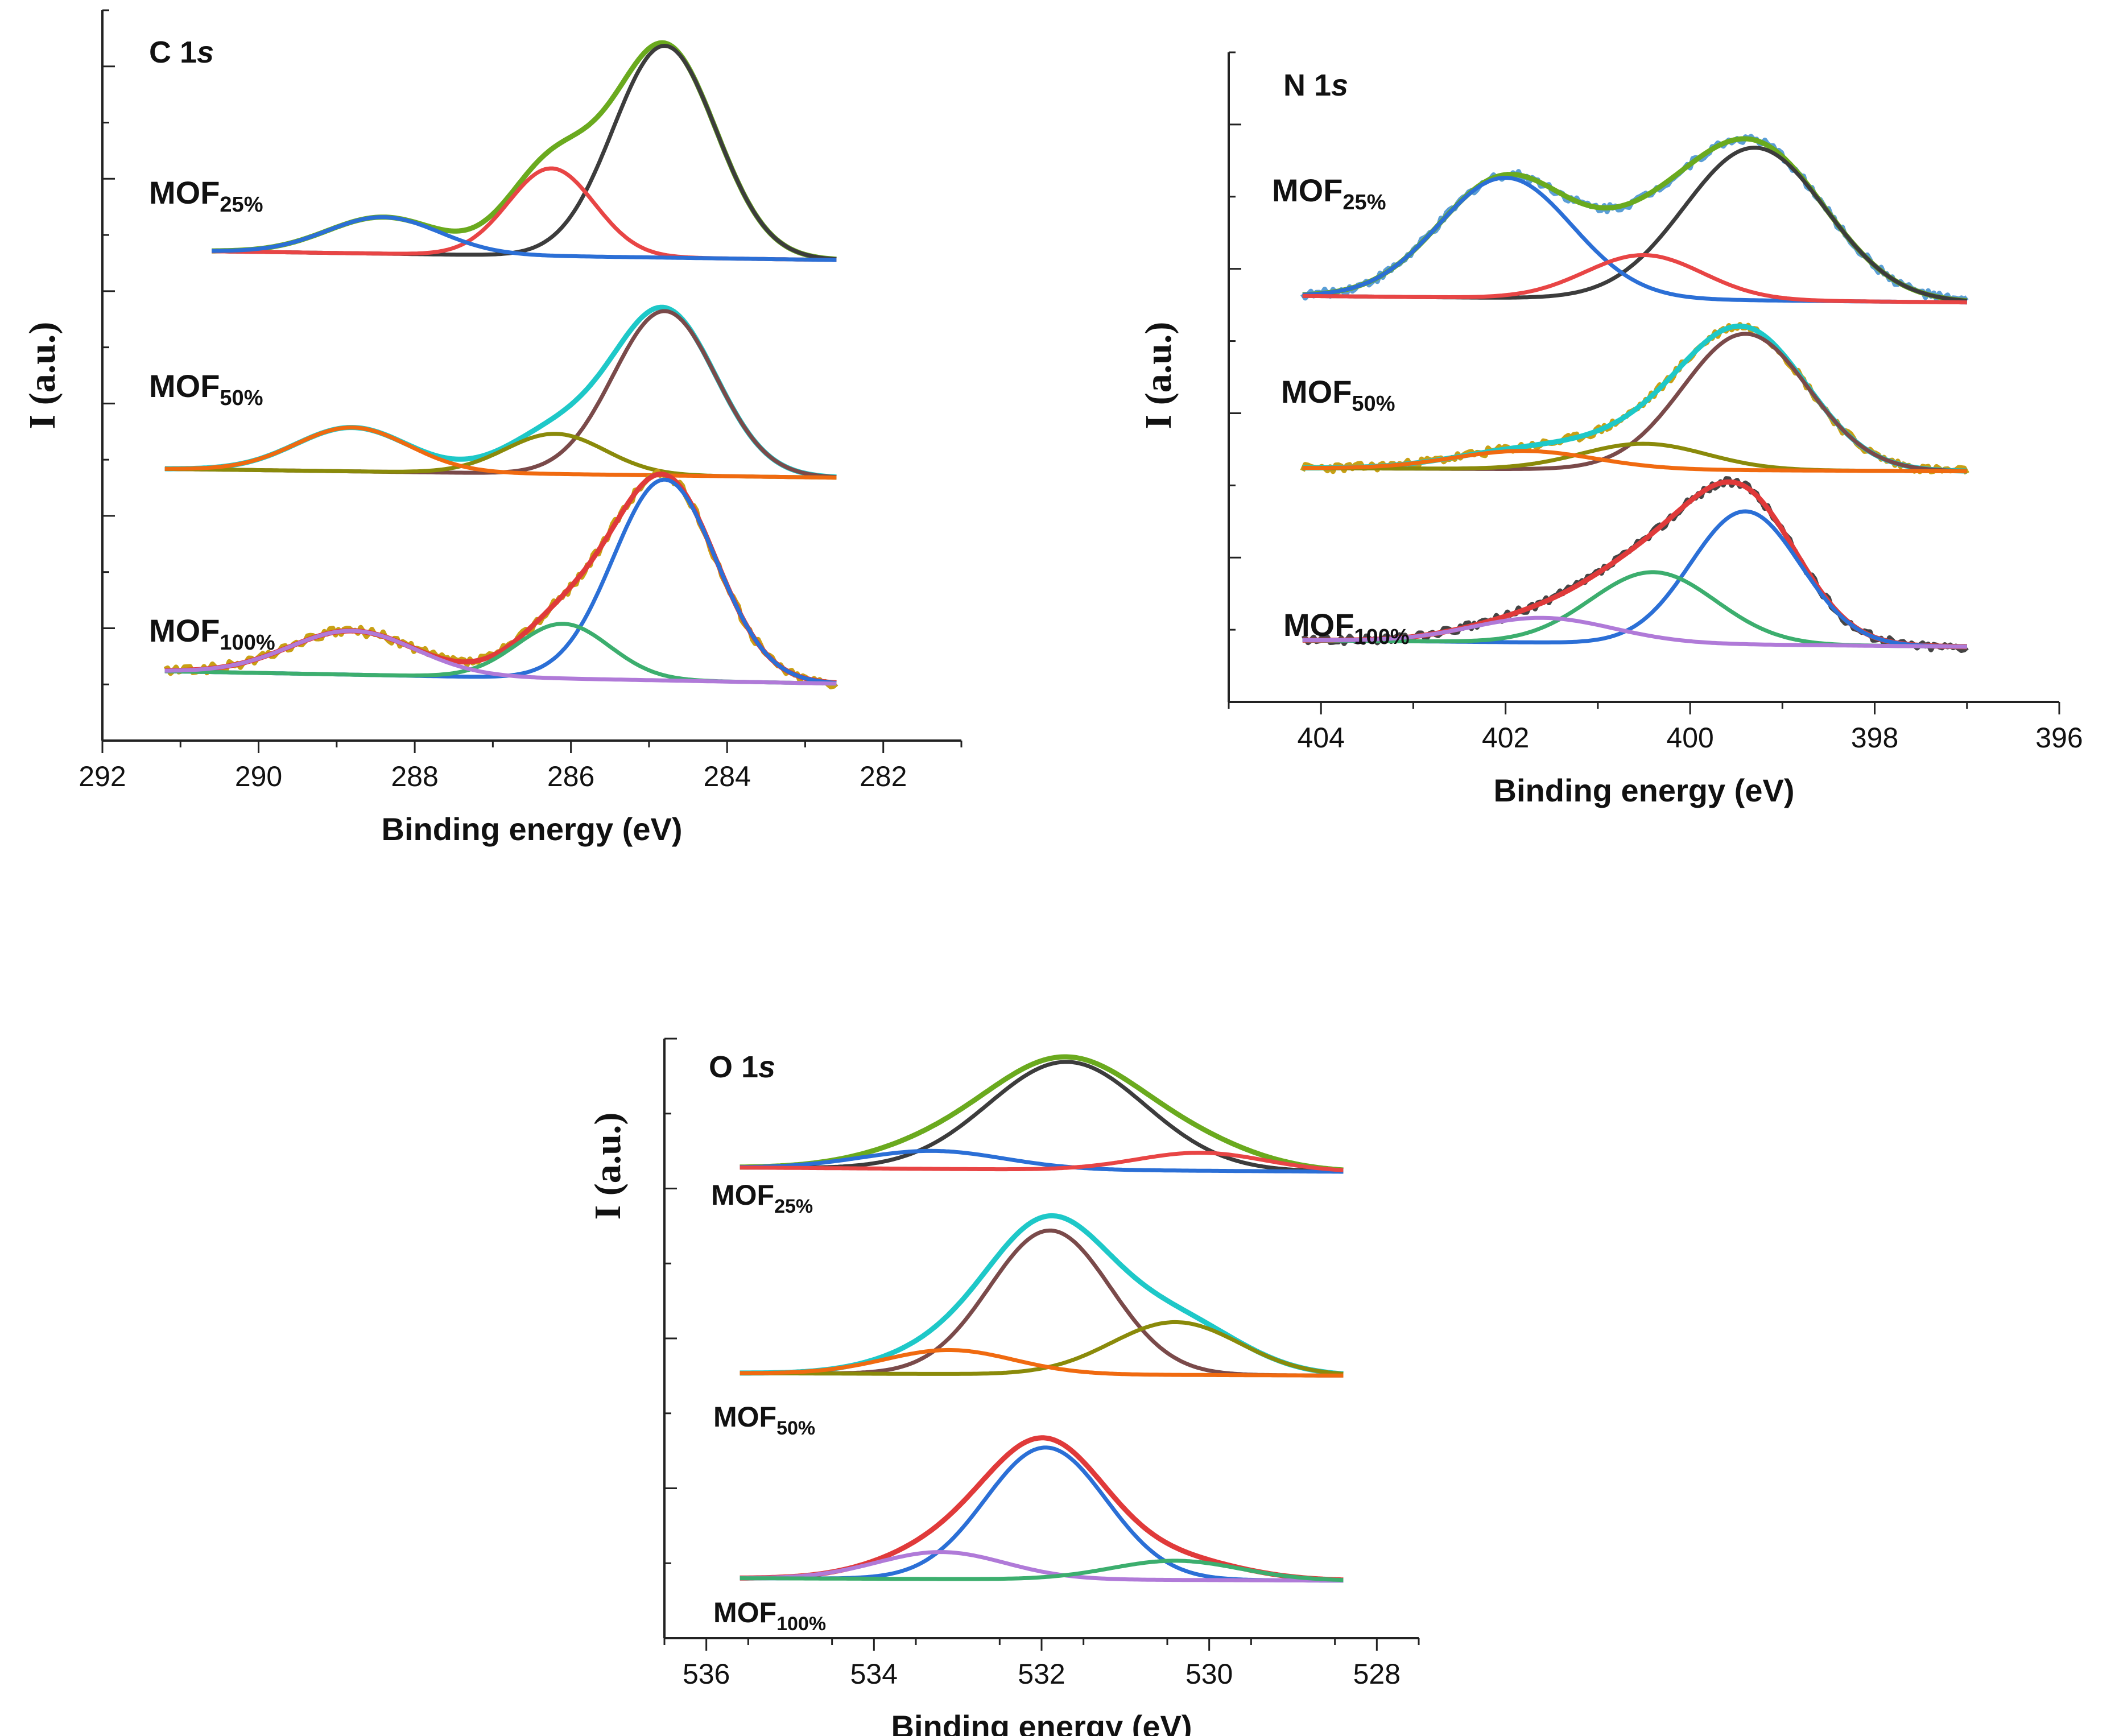 Image resolution: width=2115 pixels, height=1736 pixels. What do you see at coordinates (570, 776) in the screenshot?
I see `x-tick-label: 286` at bounding box center [570, 776].